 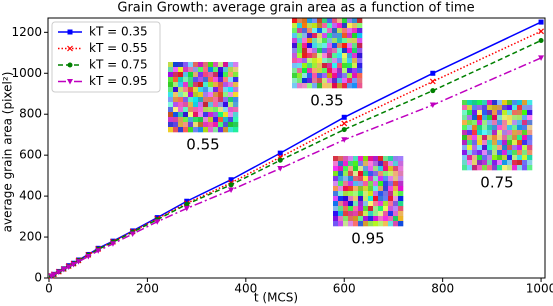 I want to click on y-tick-label: 200, so click(x=30, y=237).